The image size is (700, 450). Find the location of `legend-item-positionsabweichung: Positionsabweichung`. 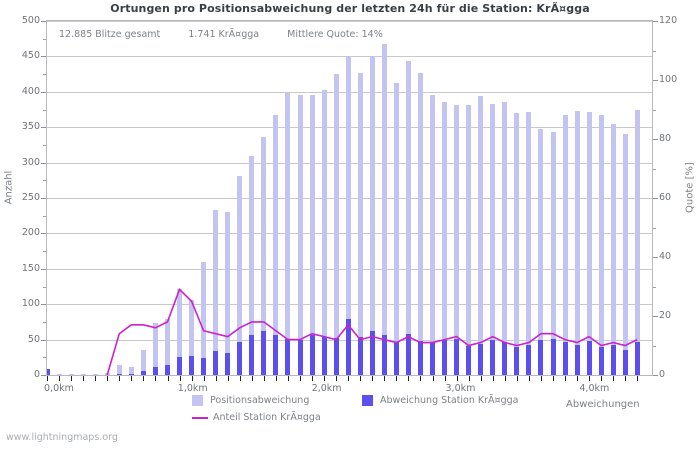

legend-item-positionsabweichung: Positionsabweichung is located at coordinates (250, 400).